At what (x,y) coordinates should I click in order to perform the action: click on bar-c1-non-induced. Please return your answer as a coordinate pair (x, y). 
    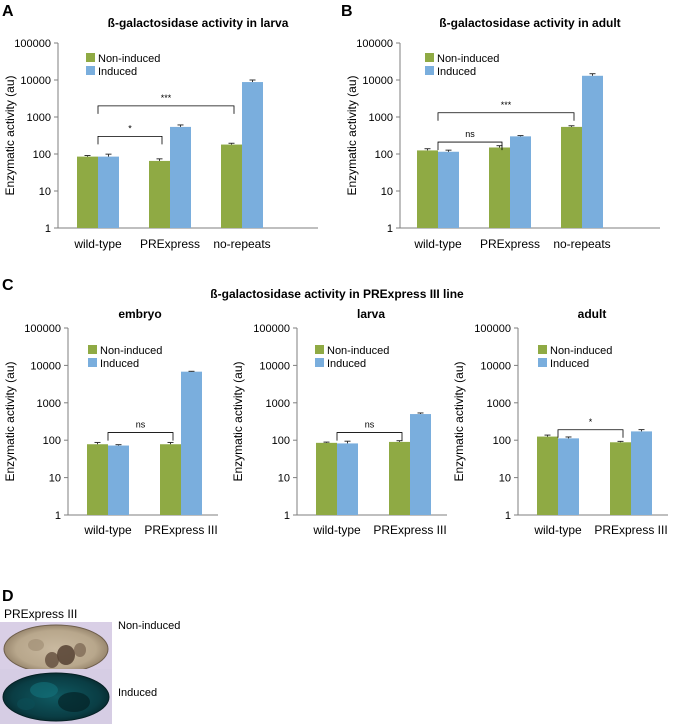
    Looking at the image, I should click on (97, 479).